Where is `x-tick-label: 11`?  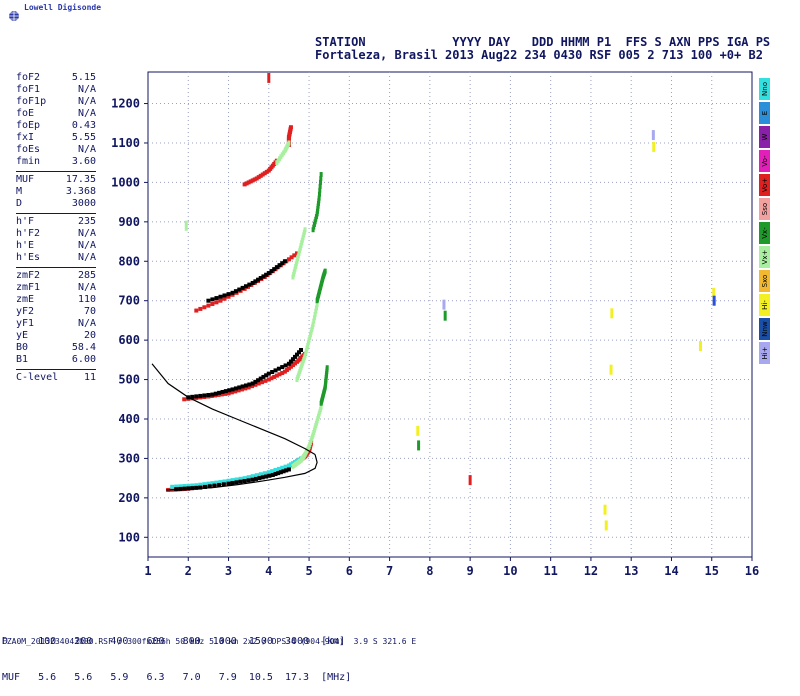 x-tick-label: 11 is located at coordinates (550, 571).